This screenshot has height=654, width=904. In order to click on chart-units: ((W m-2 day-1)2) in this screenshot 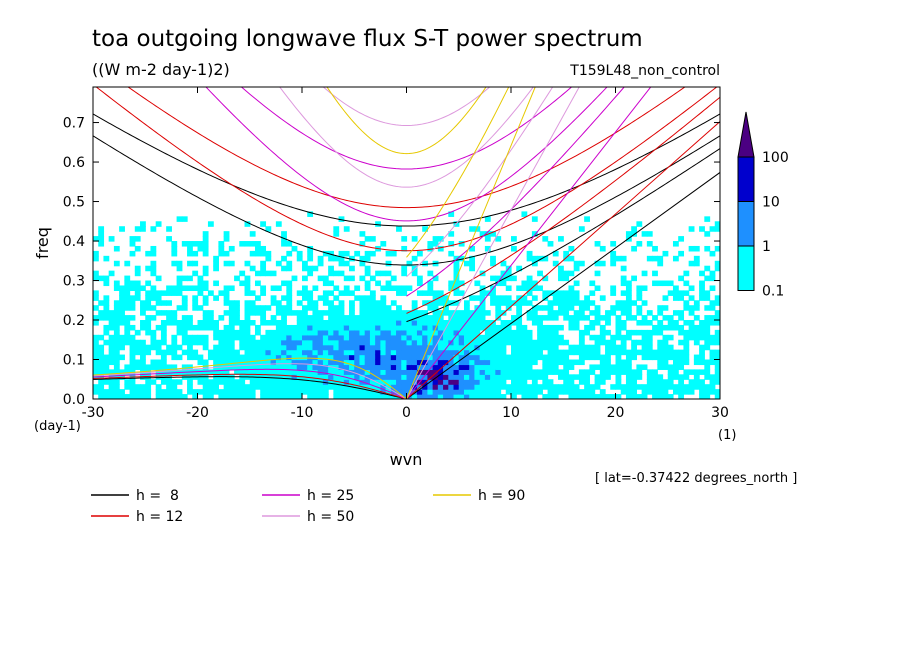, I will do `click(161, 69)`.